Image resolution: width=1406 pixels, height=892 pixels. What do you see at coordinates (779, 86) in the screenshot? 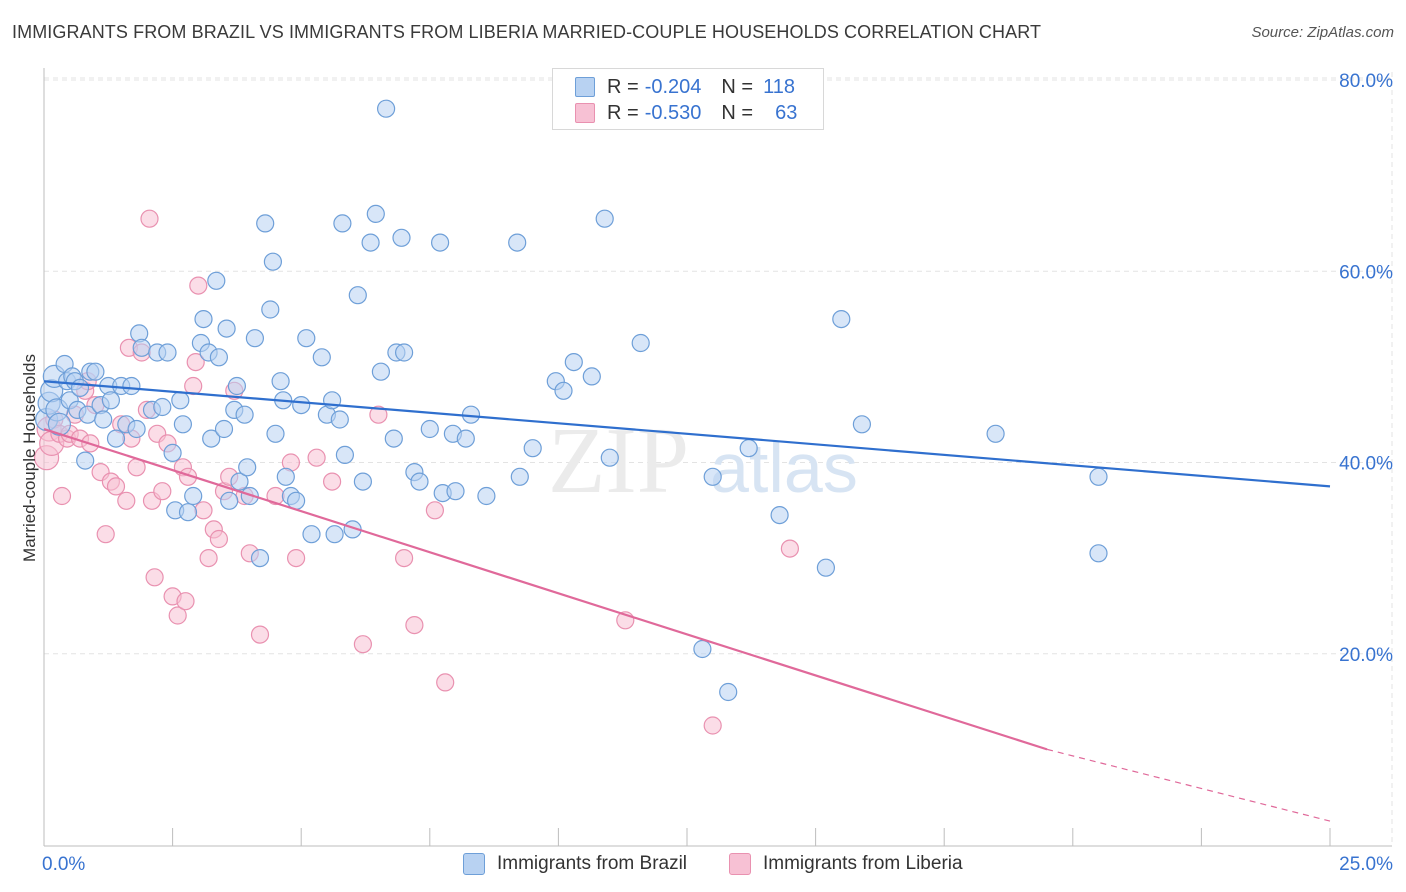
I see `brazil-n-value: 118` at bounding box center [779, 86].